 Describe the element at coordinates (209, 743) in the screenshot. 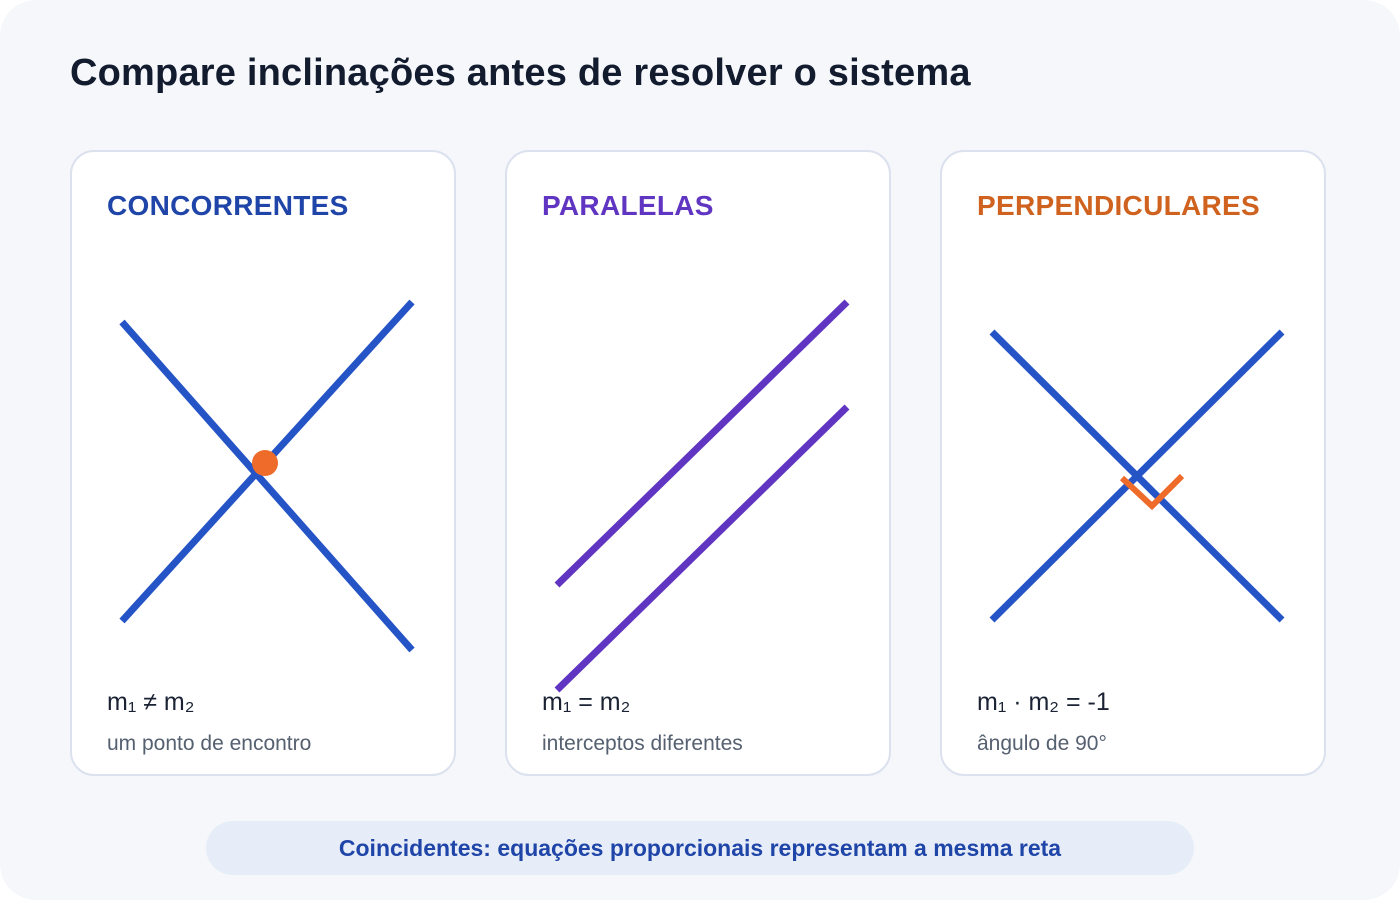

I see `caption-concorrentes: um ponto de encontro` at that location.